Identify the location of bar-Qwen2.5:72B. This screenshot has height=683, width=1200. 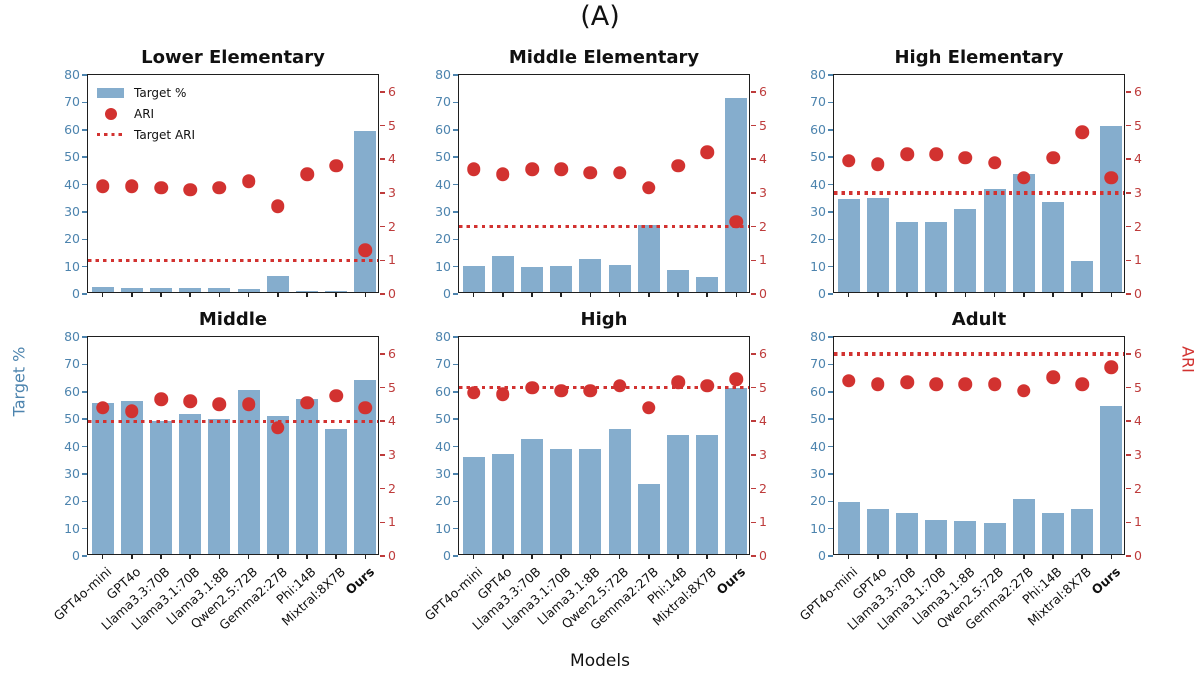
(619, 491).